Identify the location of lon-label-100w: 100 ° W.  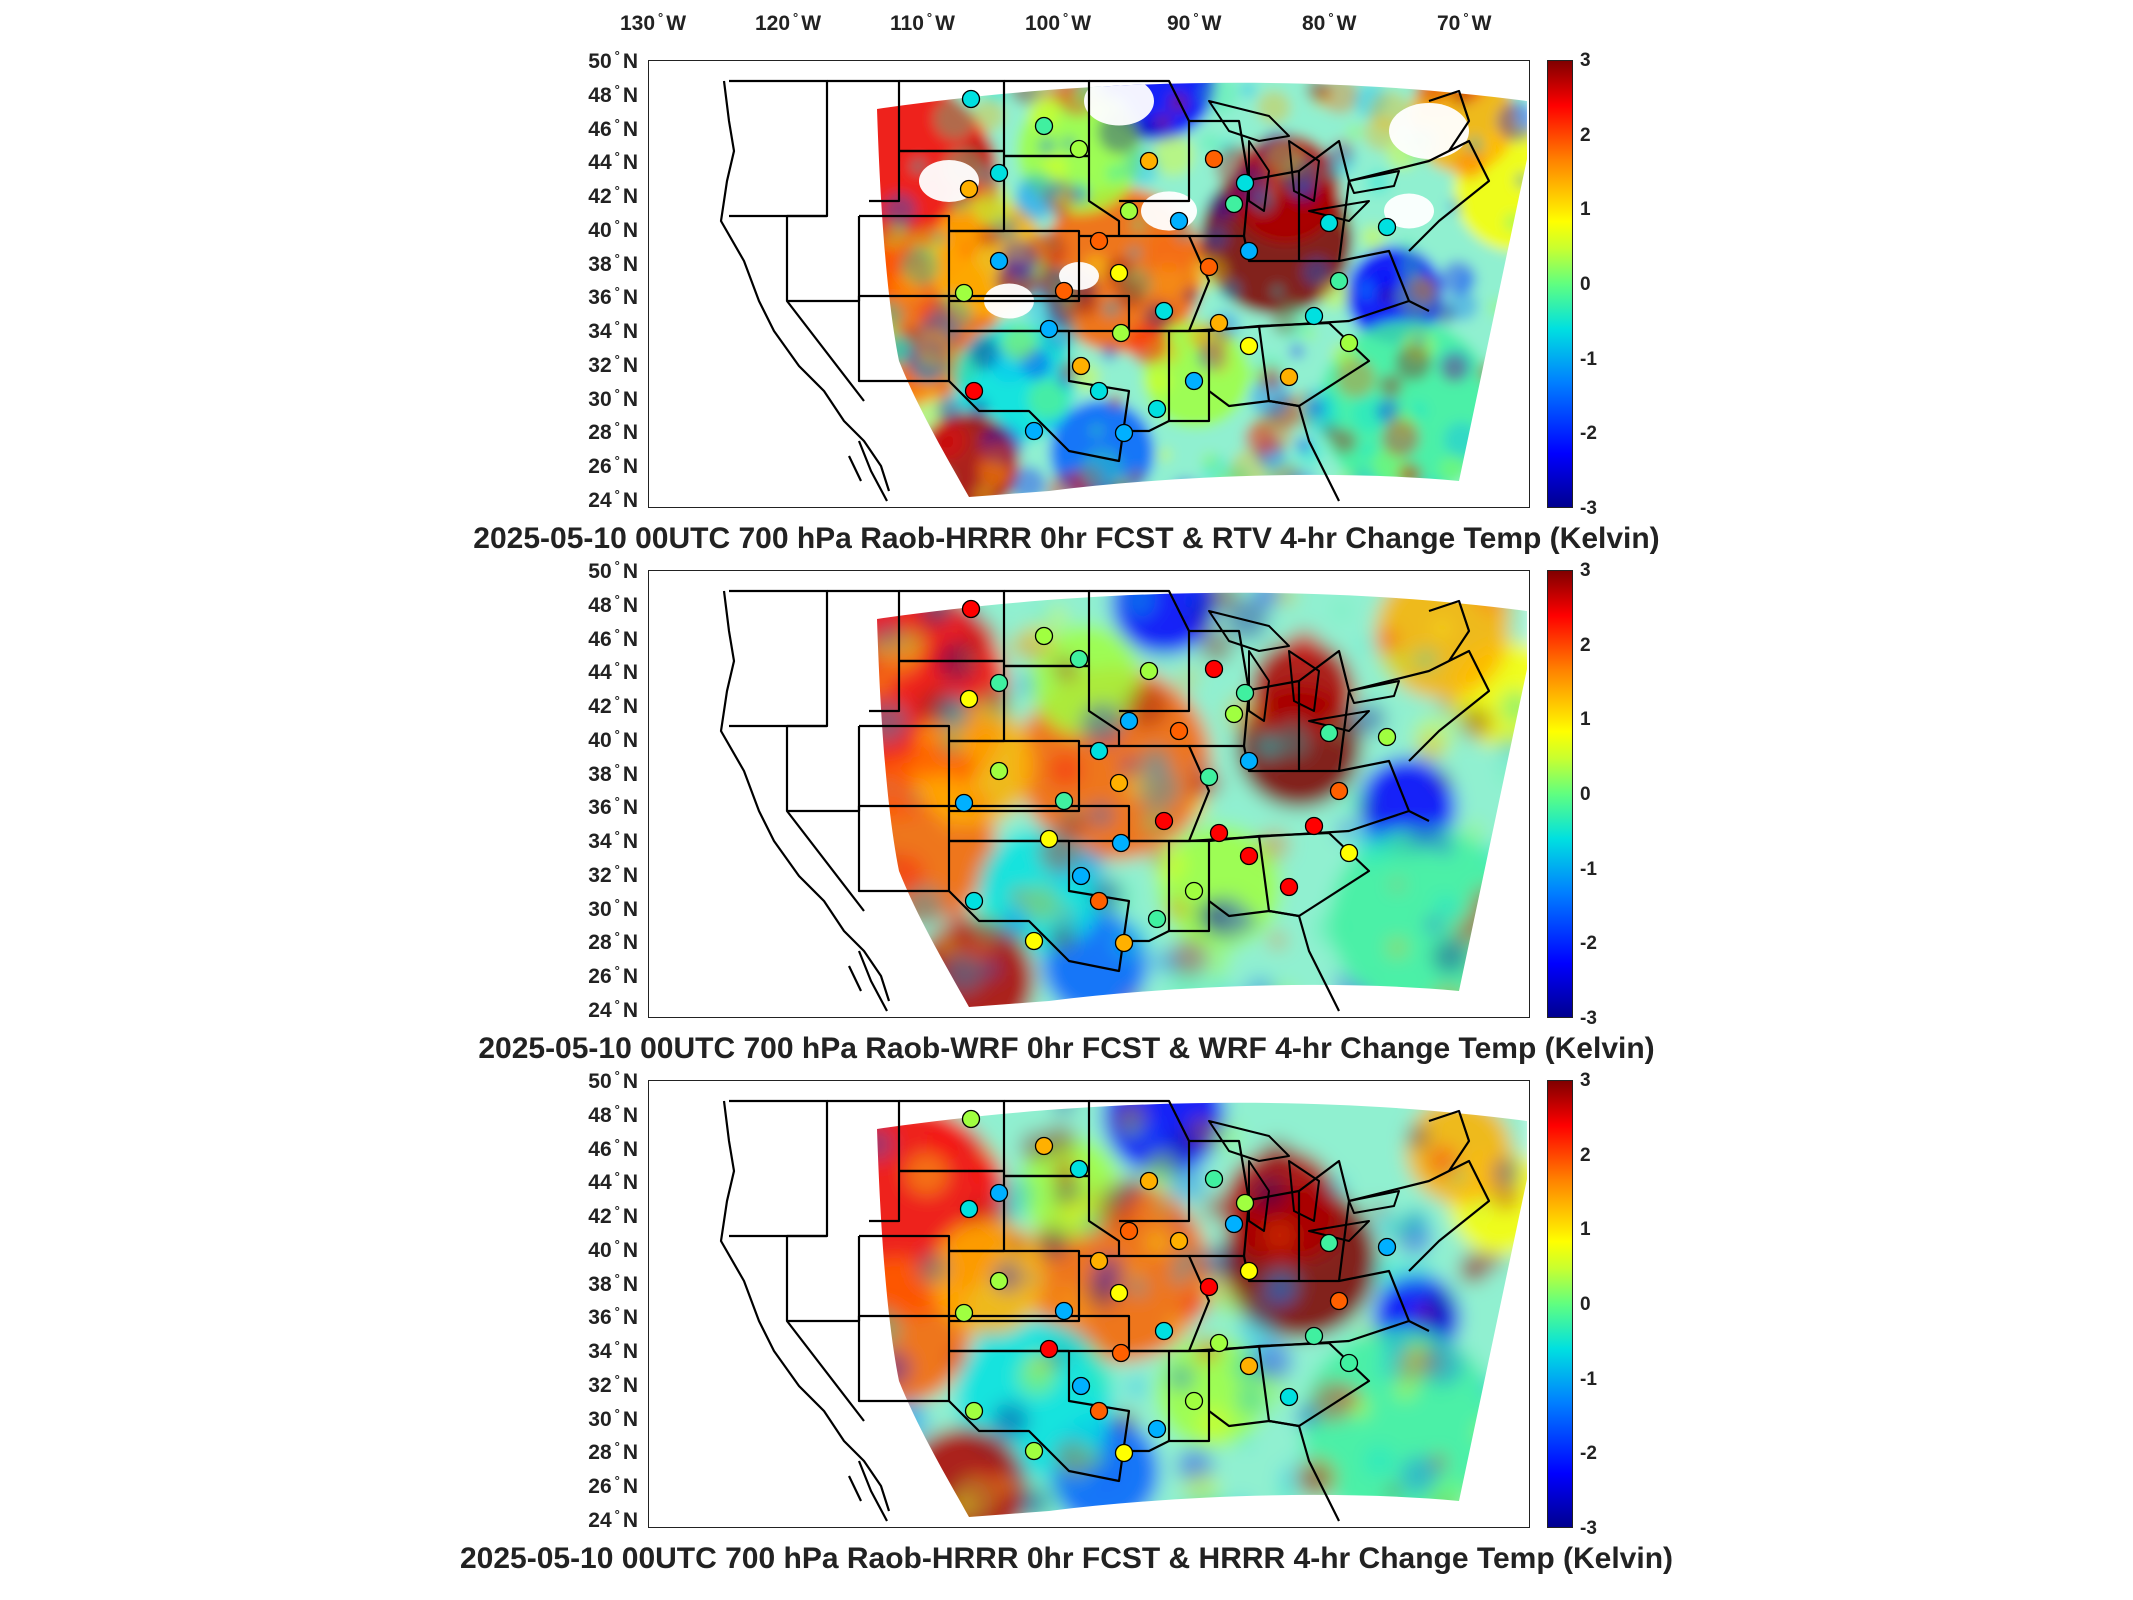
(1058, 22).